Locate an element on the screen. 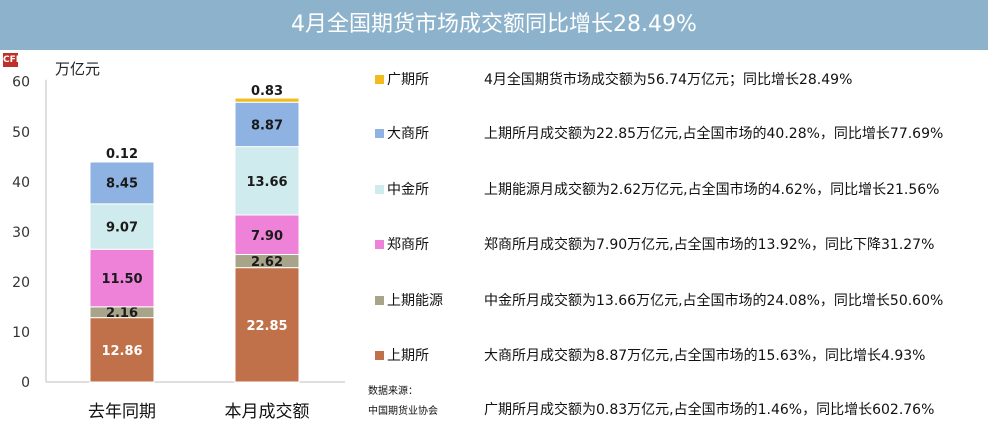  logo-text: CFI is located at coordinates (11, 60).